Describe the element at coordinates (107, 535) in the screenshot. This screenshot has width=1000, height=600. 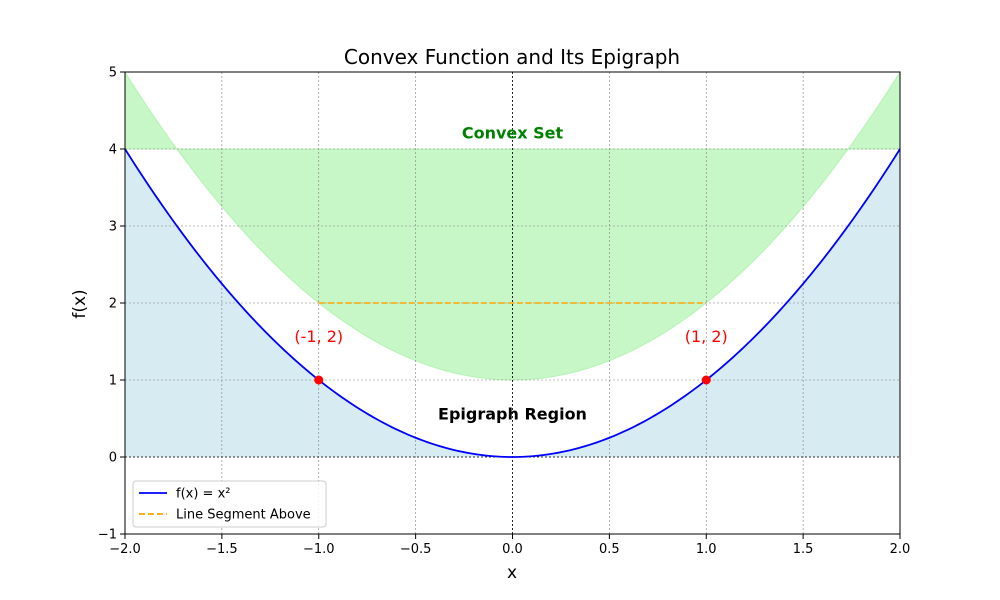
I see `y-tick-label: −1` at that location.